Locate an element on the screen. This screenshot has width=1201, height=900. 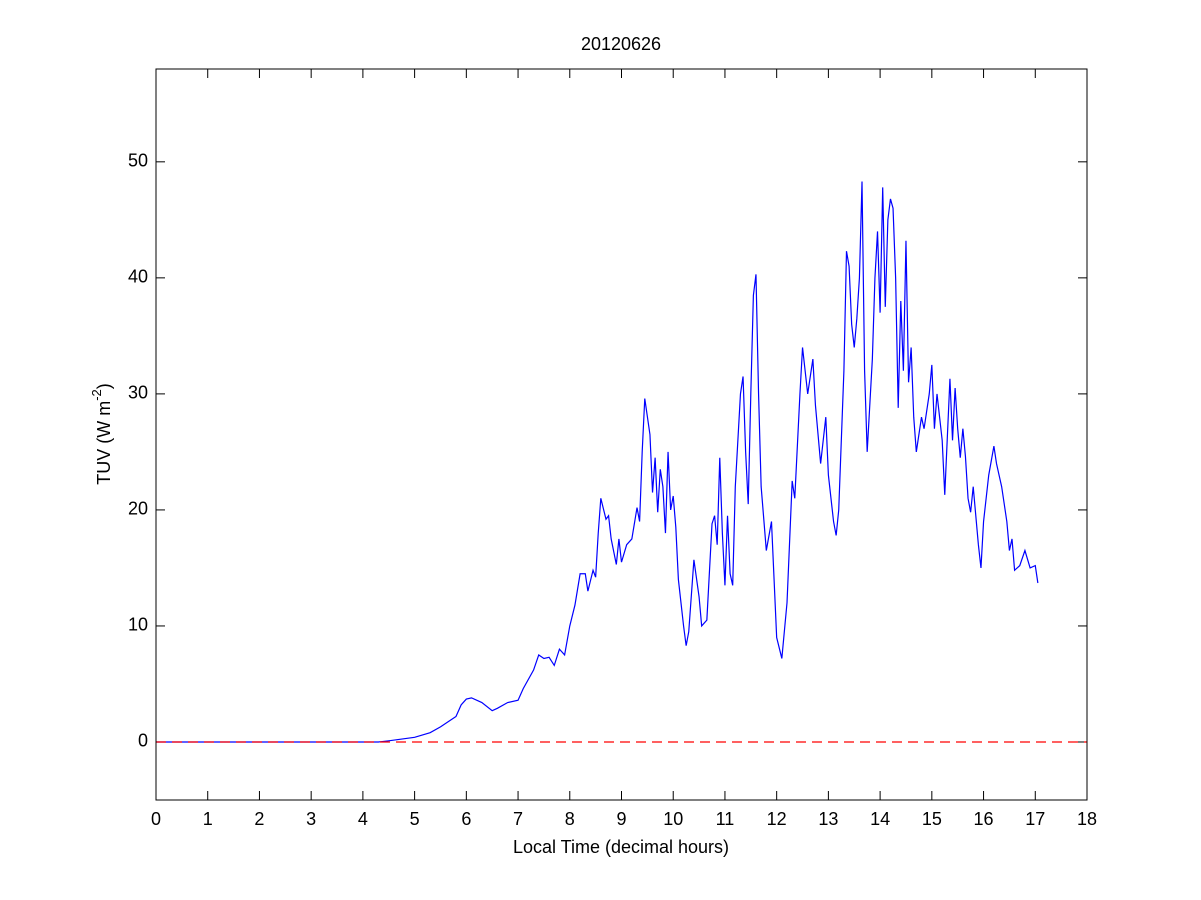
y-label-sup: -2 is located at coordinates (96, 395).